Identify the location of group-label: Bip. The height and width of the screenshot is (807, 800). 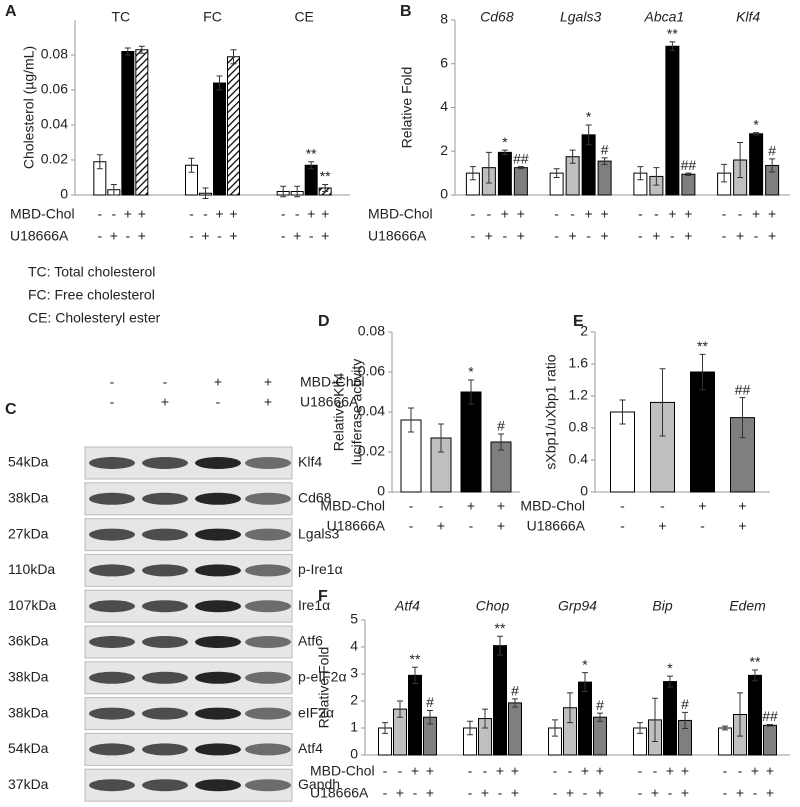
(662, 606).